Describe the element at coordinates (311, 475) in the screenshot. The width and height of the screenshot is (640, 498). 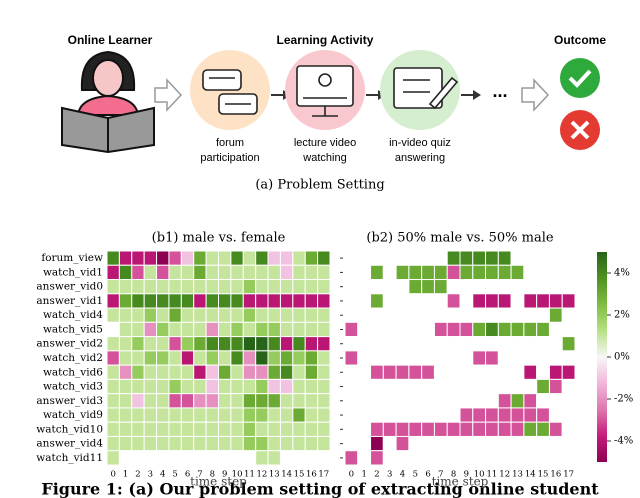
I see `column-label: 16` at that location.